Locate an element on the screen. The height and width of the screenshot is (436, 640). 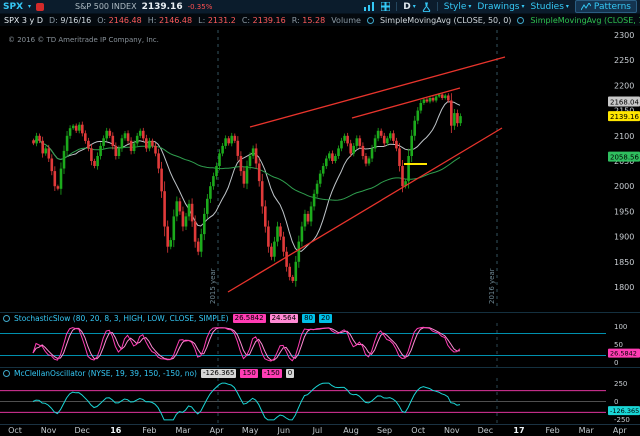
date-field-value: 9/16/16 is located at coordinates (76, 20).